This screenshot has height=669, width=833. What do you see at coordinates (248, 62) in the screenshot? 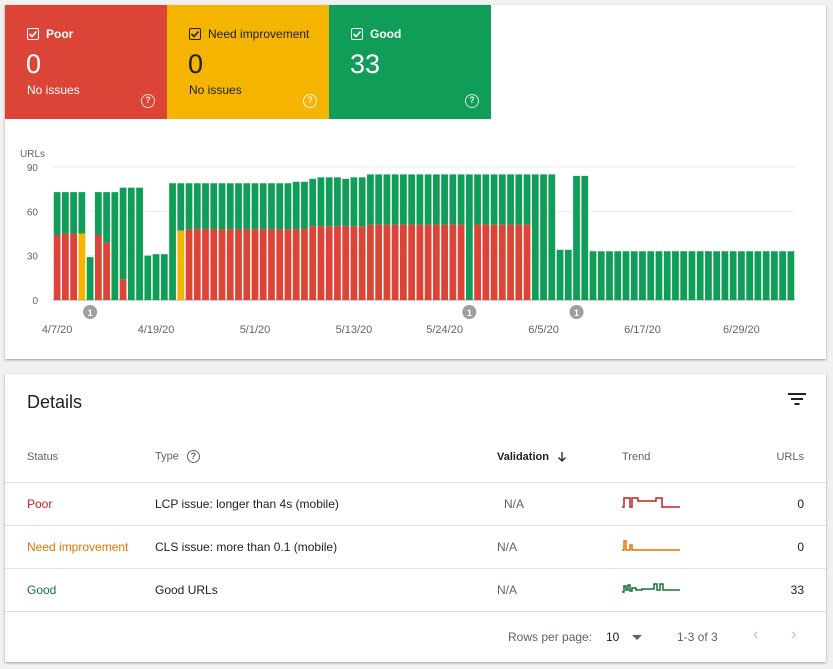
I see `need-improvement-filter-tile: Need improvement 0 No issues ?` at bounding box center [248, 62].